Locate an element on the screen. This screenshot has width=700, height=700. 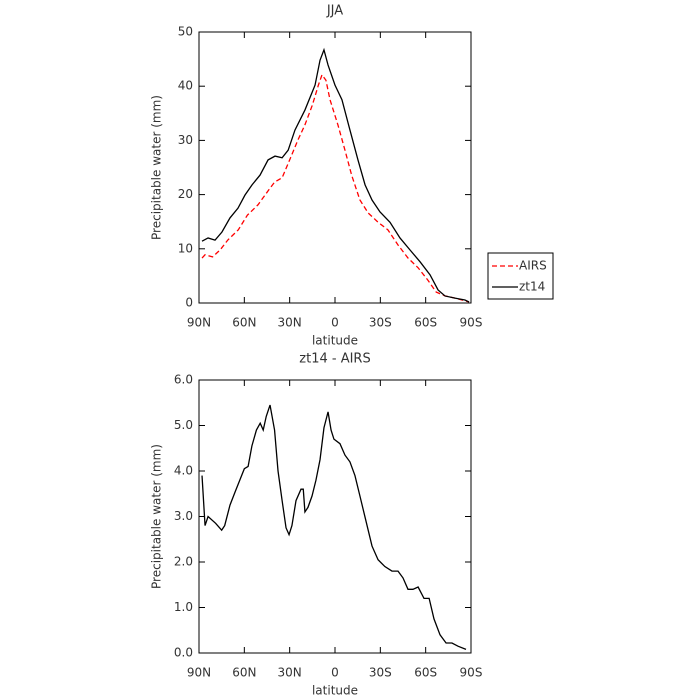
y-tick-label: 0 is located at coordinates (189, 303).